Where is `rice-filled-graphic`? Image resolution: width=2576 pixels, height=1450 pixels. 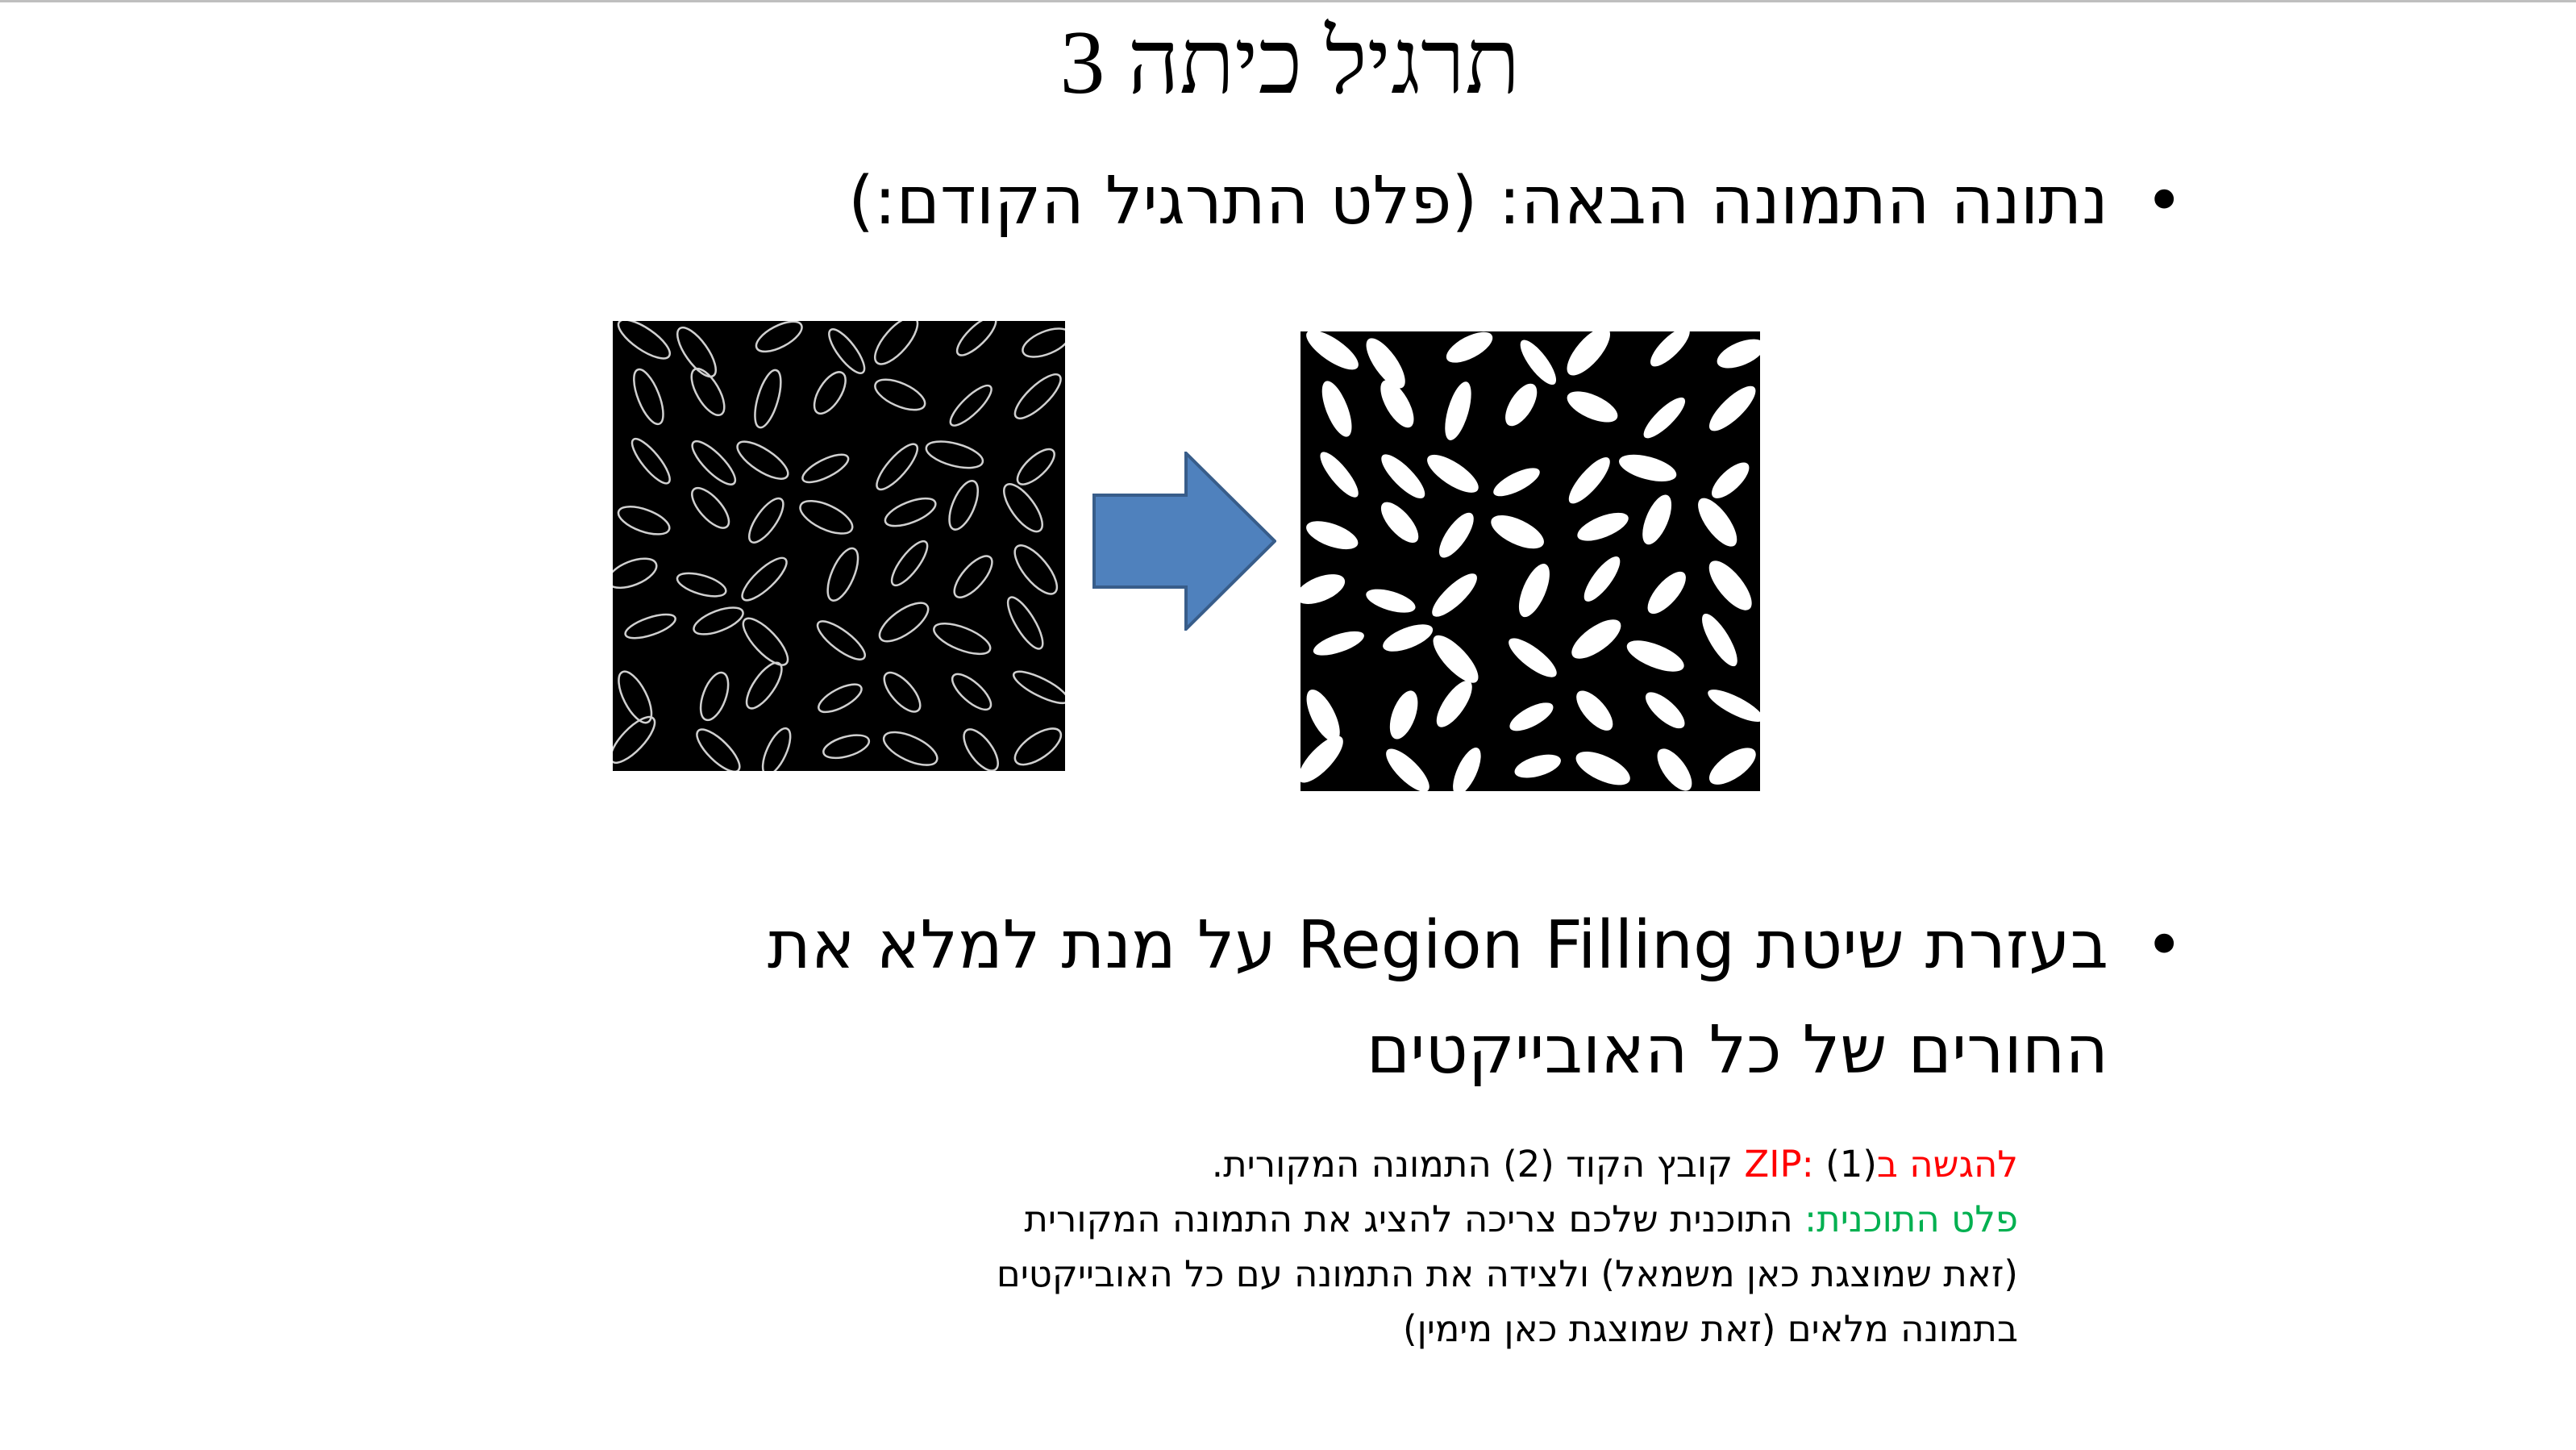 rice-filled-graphic is located at coordinates (1530, 561).